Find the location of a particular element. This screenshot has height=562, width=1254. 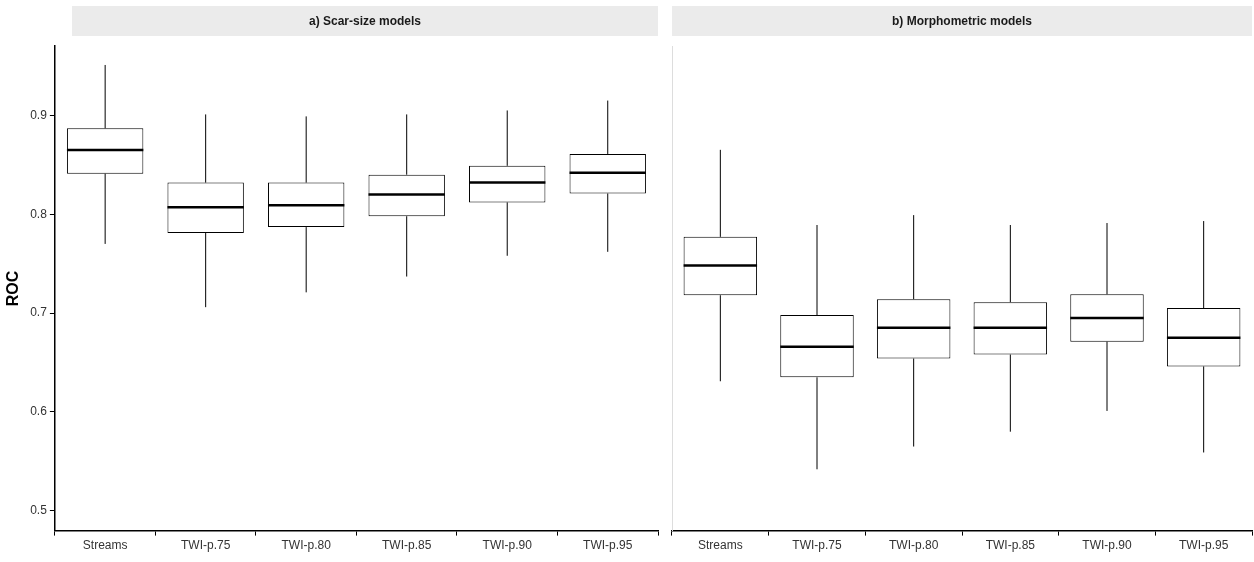

chart-title: b) Morphometric models is located at coordinates (962, 21).